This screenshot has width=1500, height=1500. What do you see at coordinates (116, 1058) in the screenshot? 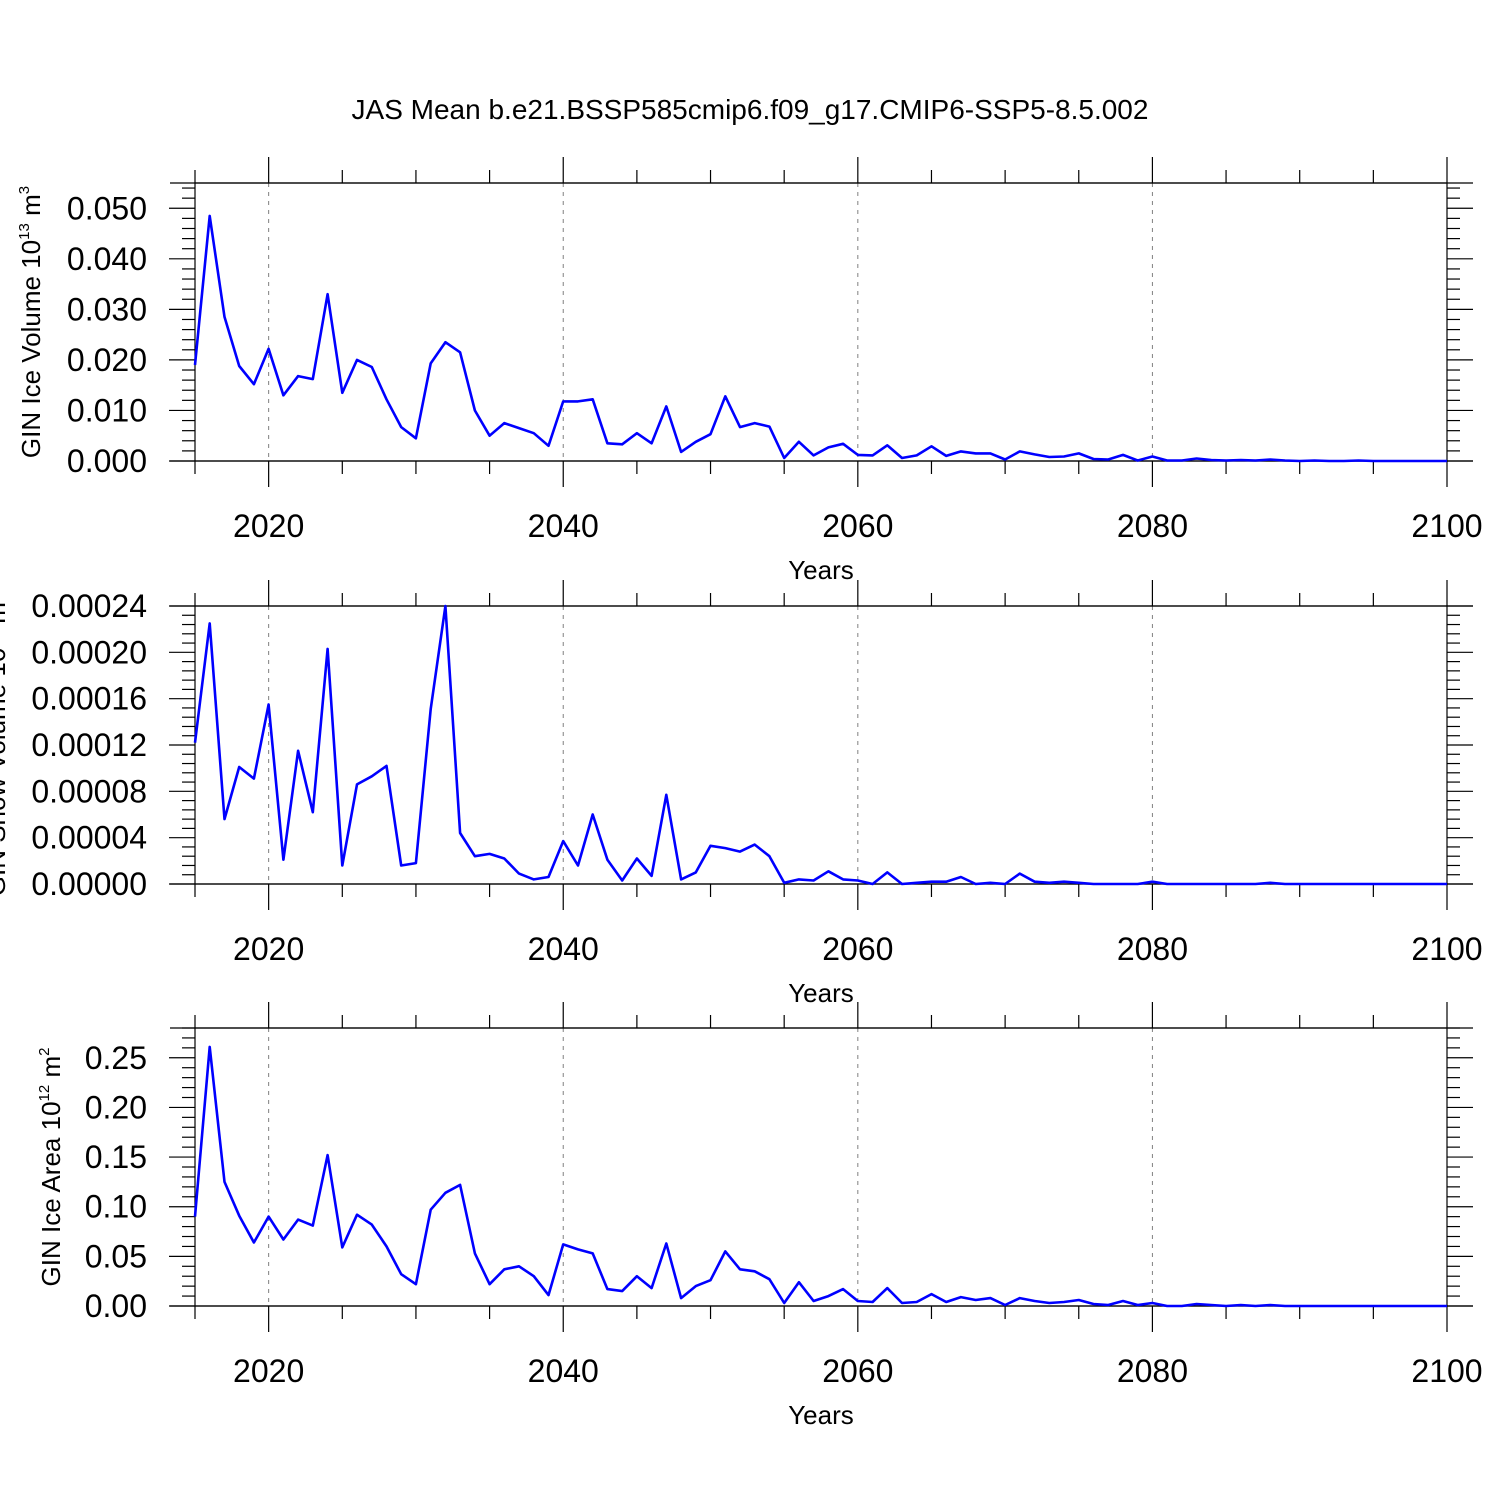
I see `ice-area-ytick-label-5: 0.25` at bounding box center [116, 1058].